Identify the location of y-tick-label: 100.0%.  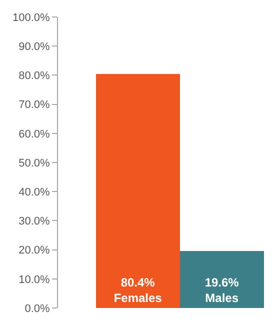
(31, 18).